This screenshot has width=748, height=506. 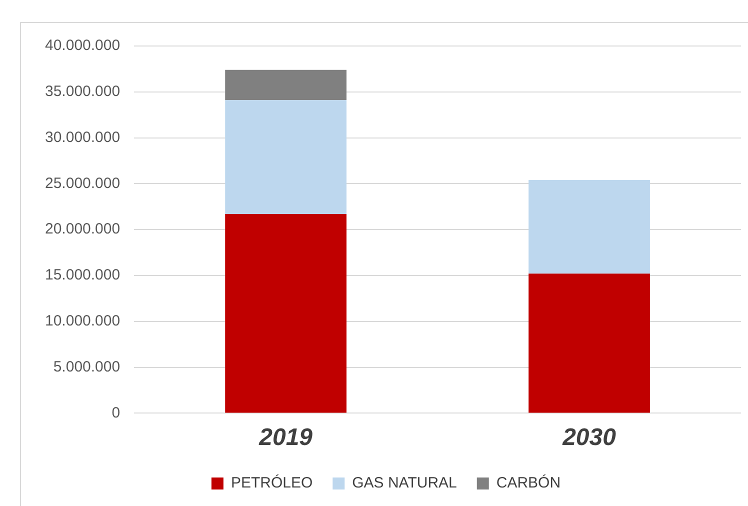 I want to click on y-tick-label: 0, so click(x=116, y=413).